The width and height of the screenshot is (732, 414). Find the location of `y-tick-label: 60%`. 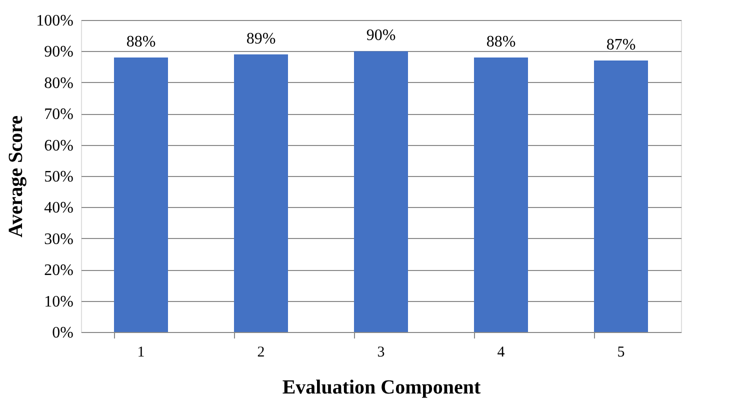

y-tick-label: 60% is located at coordinates (59, 145).